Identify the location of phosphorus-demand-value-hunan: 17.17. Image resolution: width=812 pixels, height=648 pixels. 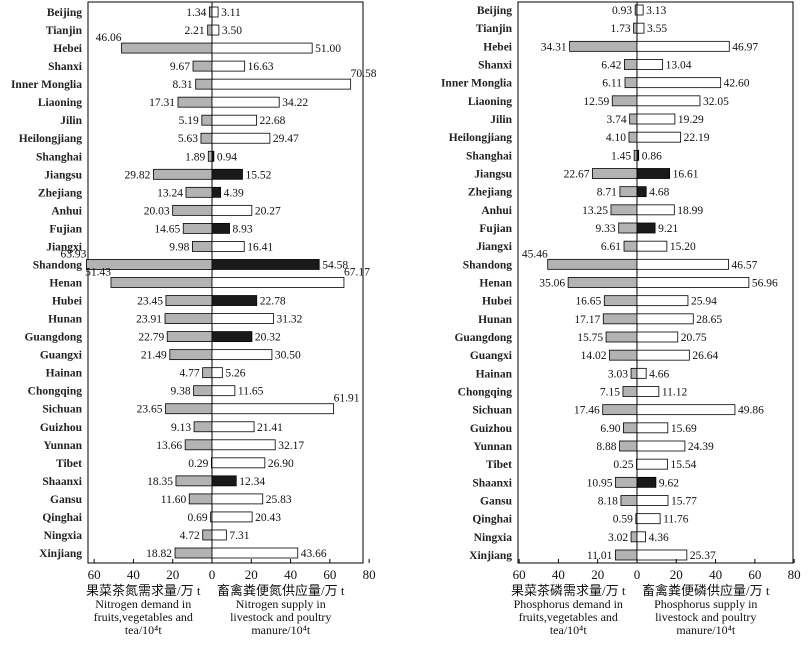
(587, 320).